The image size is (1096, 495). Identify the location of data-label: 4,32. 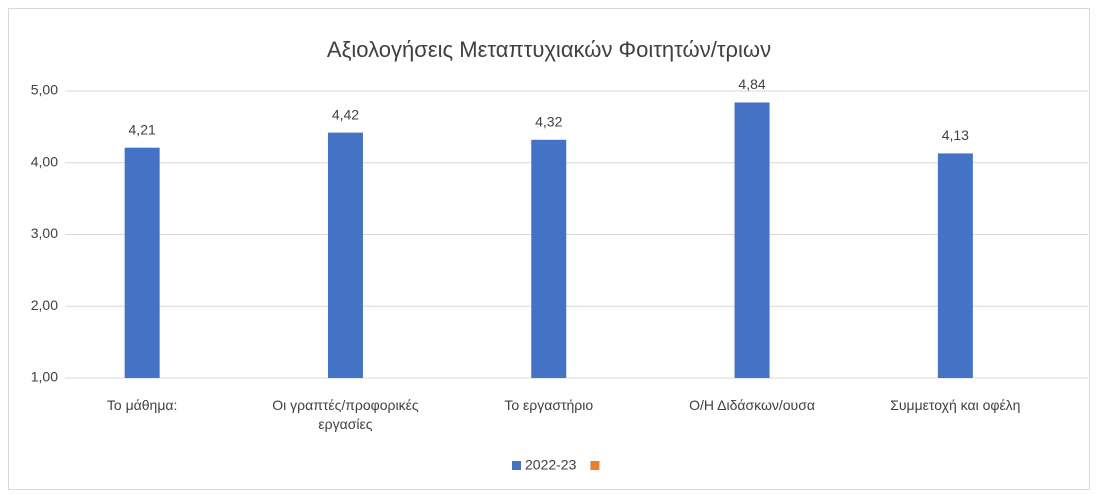
(548, 121).